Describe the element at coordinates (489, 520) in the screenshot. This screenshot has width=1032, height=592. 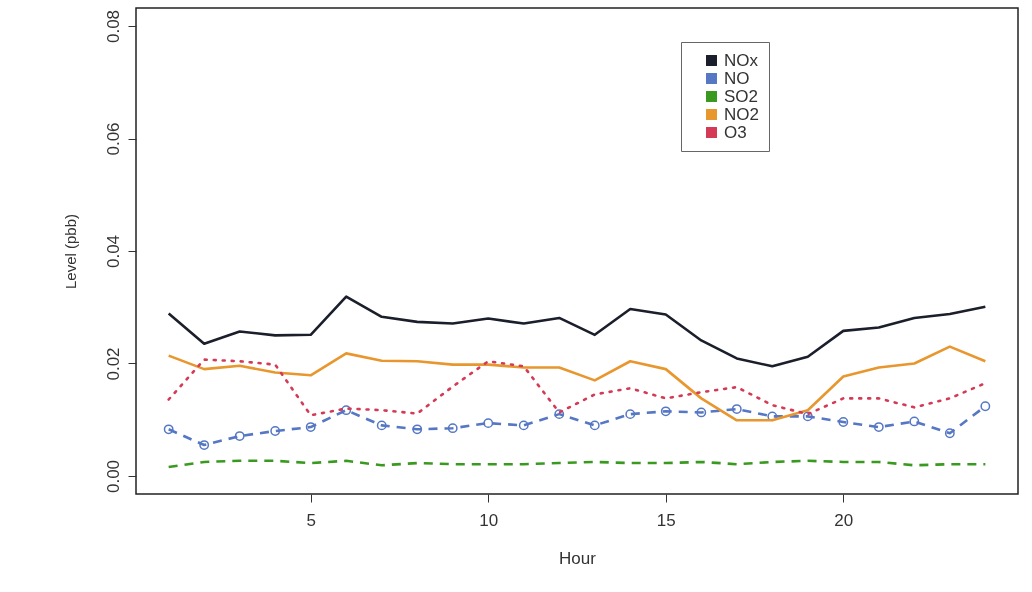
I see `x-tick-label: 10` at that location.